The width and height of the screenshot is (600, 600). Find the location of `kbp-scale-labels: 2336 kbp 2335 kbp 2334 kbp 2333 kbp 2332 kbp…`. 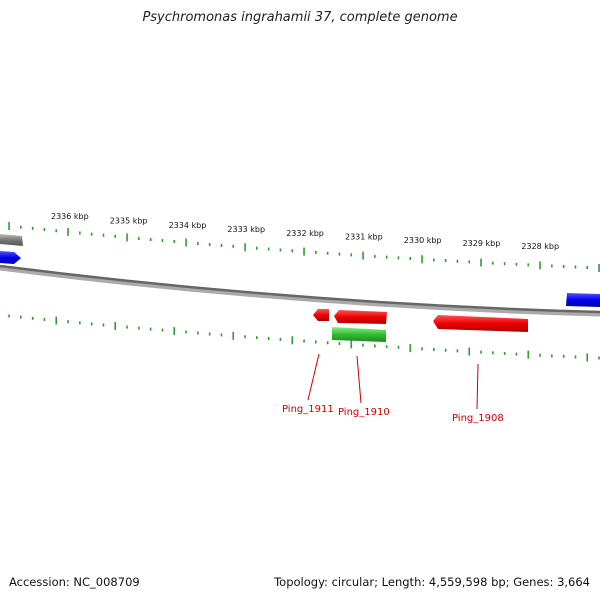

kbp-scale-labels: 2336 kbp 2335 kbp 2334 kbp 2333 kbp 2332 kbp… is located at coordinates (305, 231).